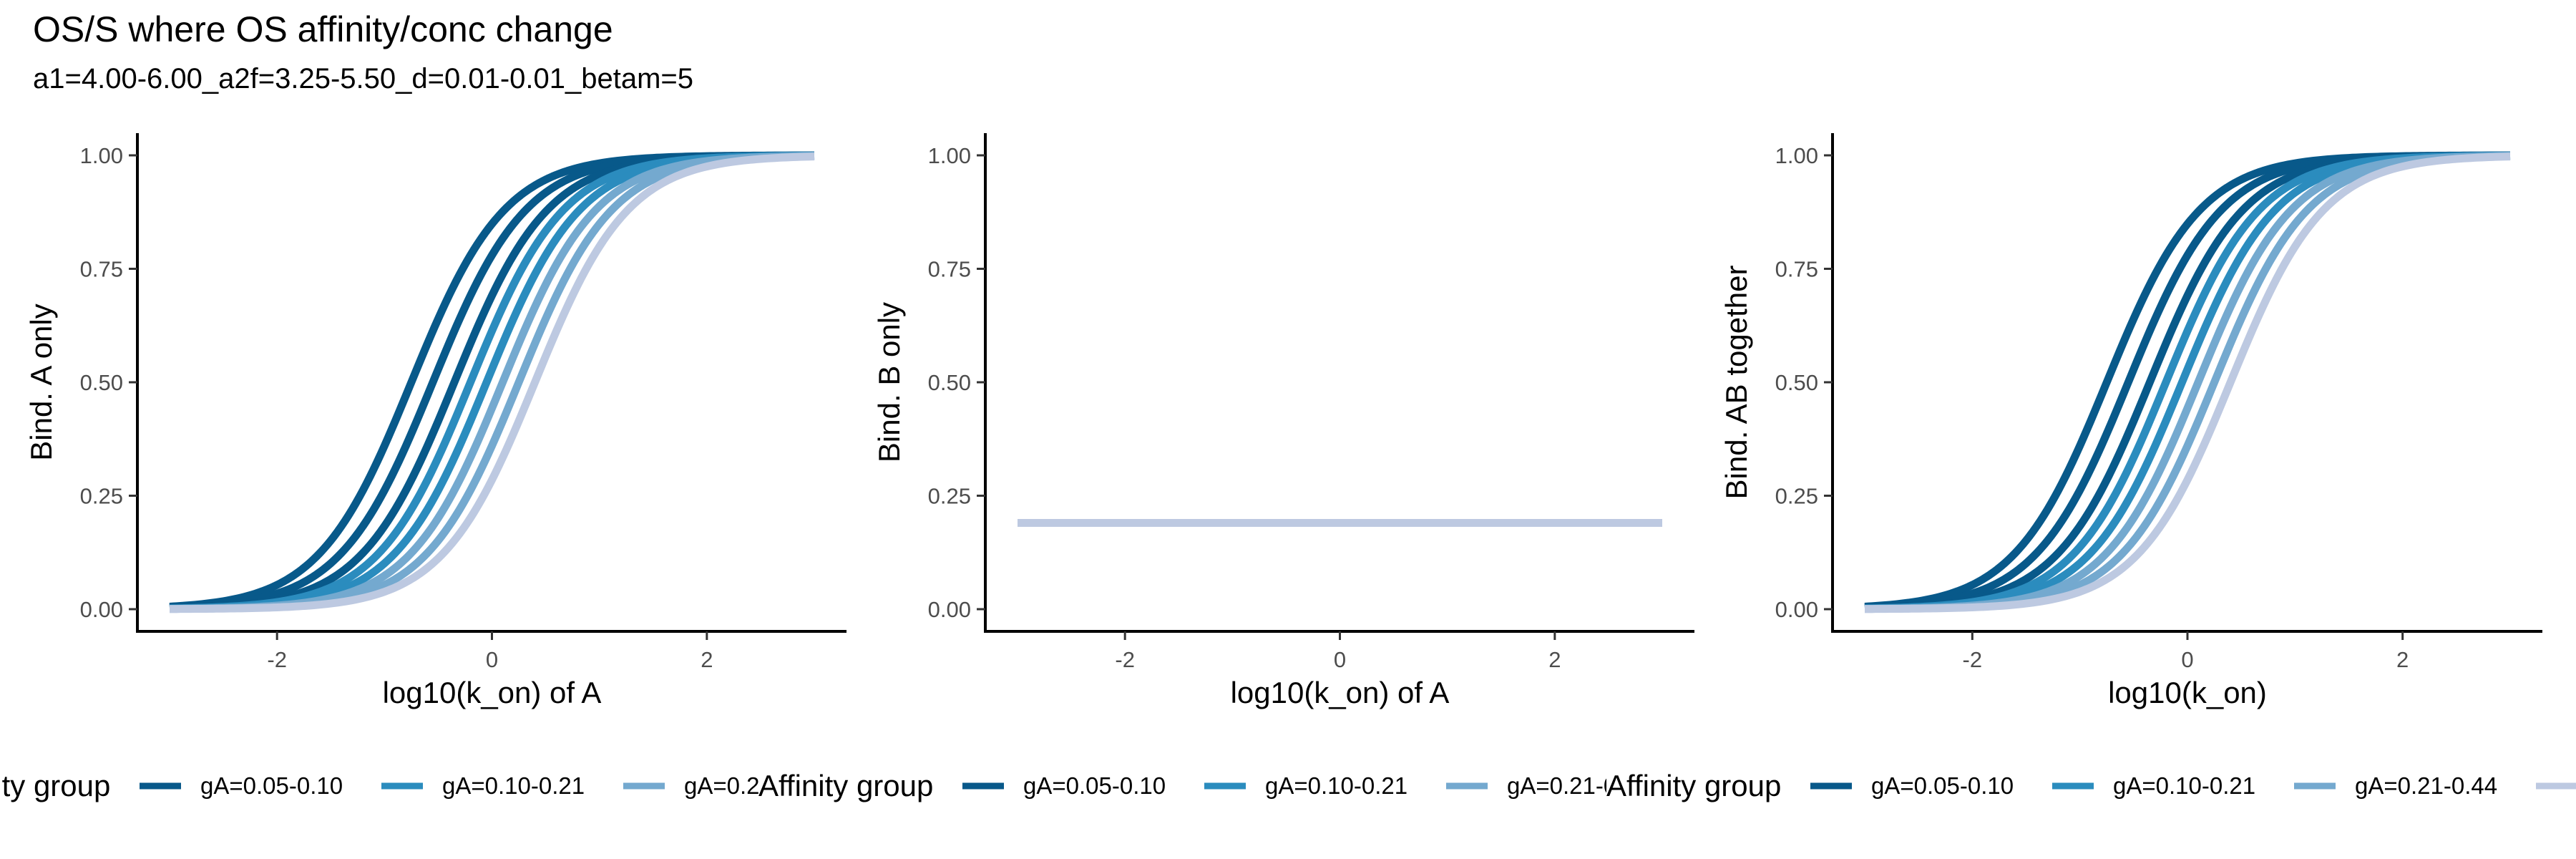 The width and height of the screenshot is (2576, 859). What do you see at coordinates (2187, 692) in the screenshot?
I see `x-axis-title: log10(k_on)` at bounding box center [2187, 692].